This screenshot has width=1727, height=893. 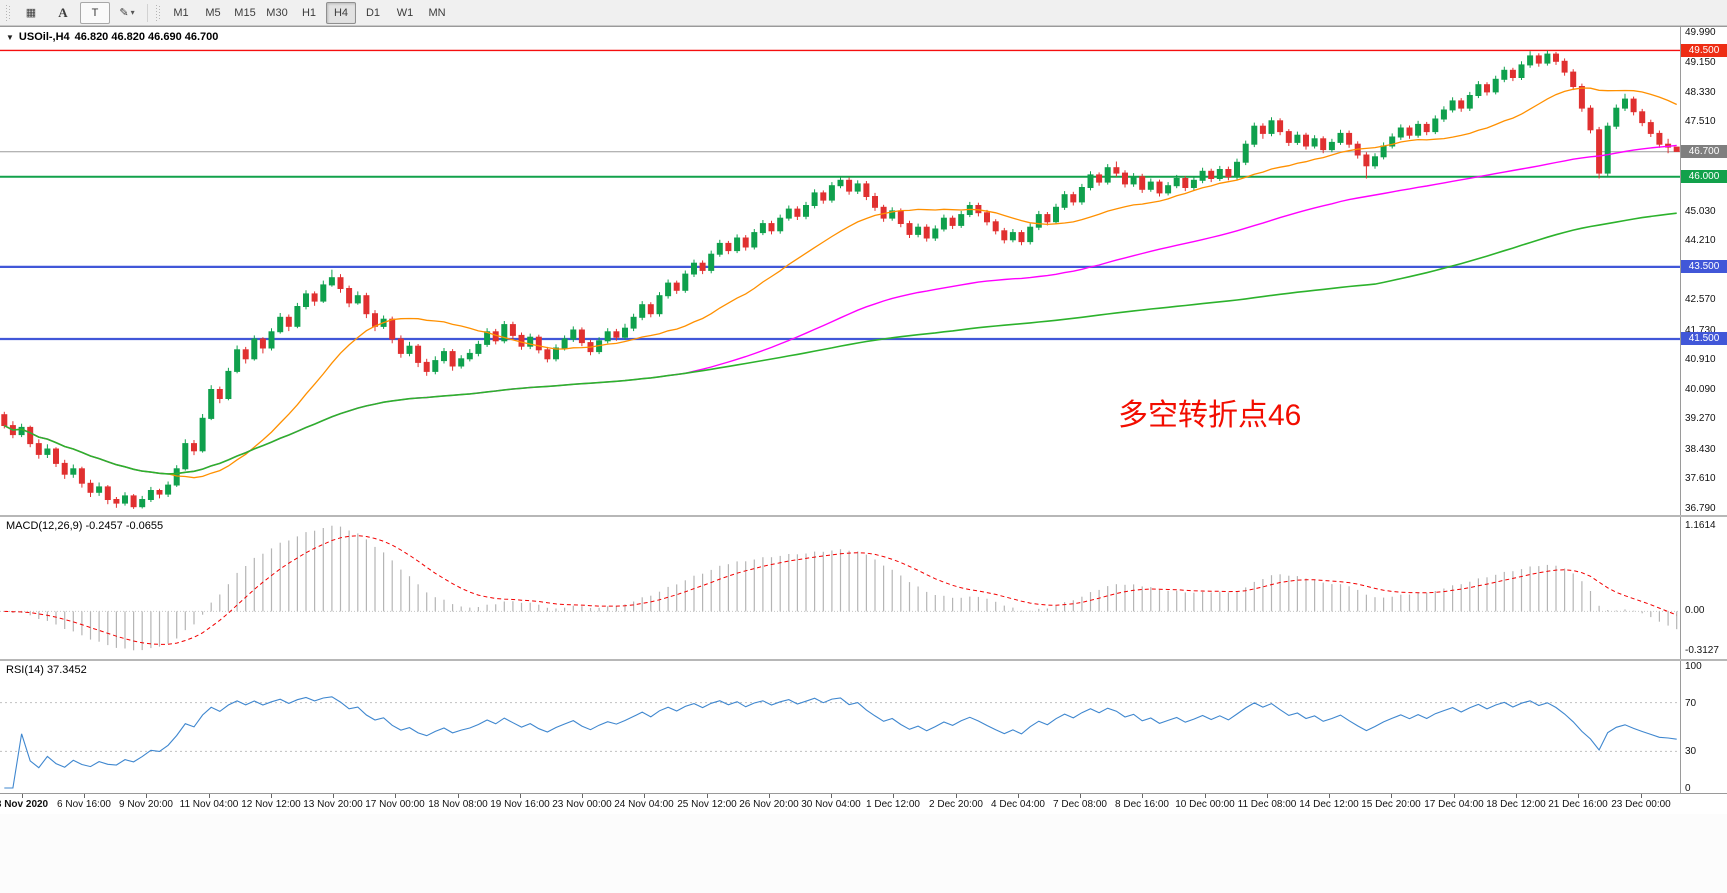 I want to click on timeframe-button-m15: M15, so click(x=245, y=12).